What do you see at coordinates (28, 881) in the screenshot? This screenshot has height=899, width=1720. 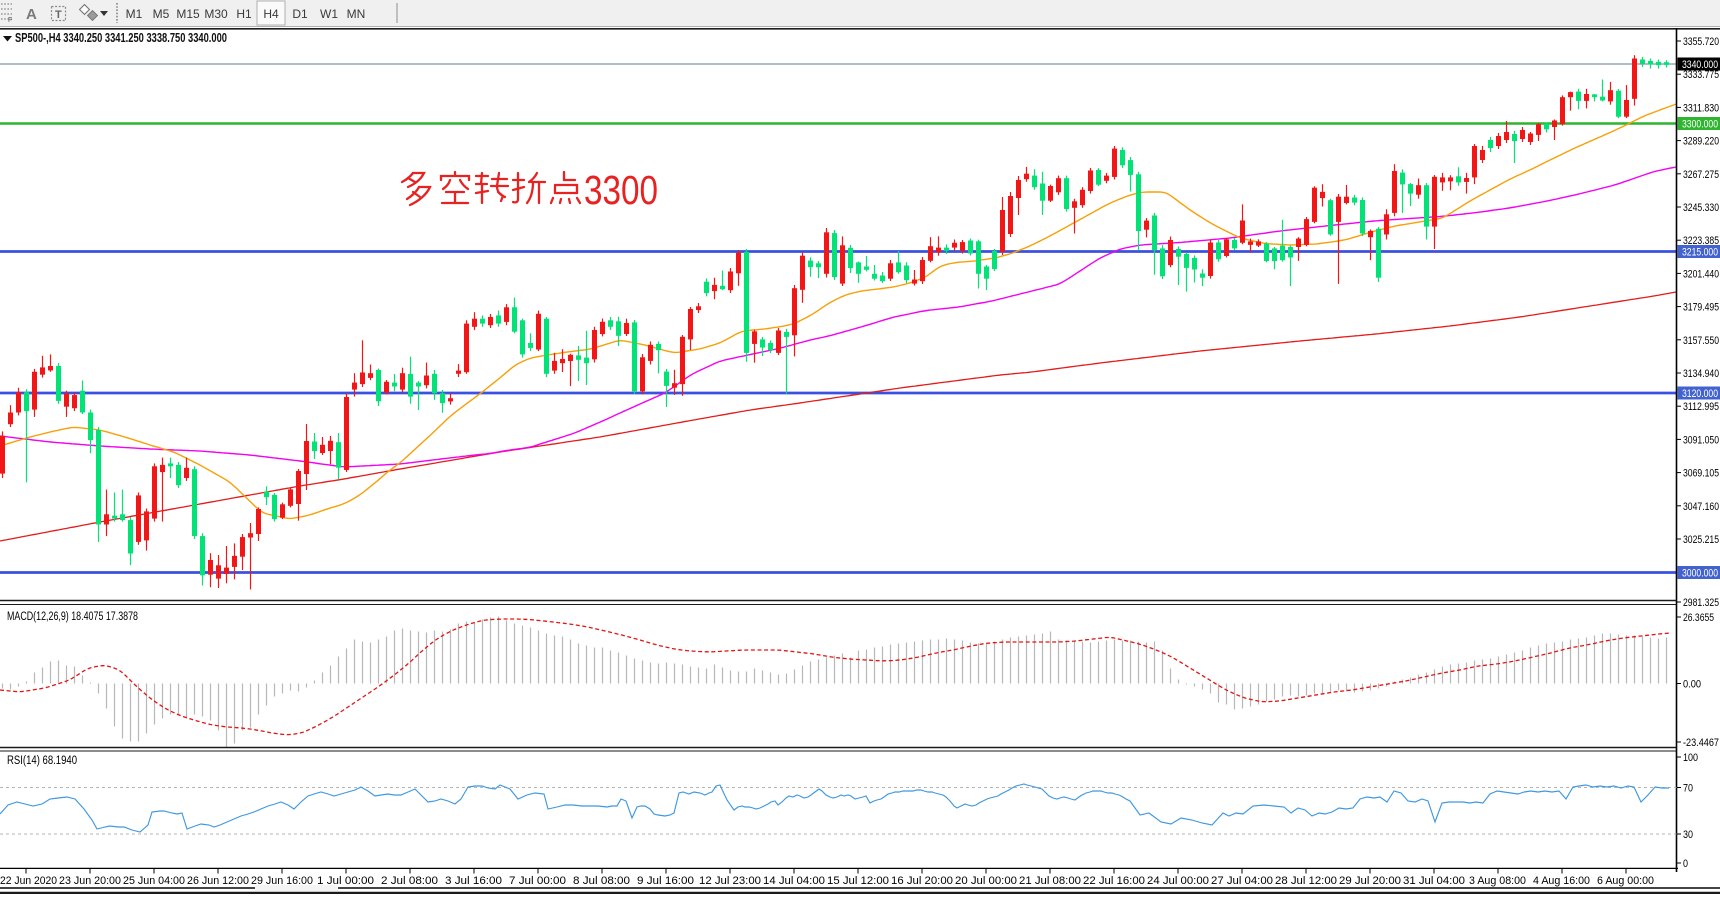 I see `svg-text: 22 Jun 2020` at bounding box center [28, 881].